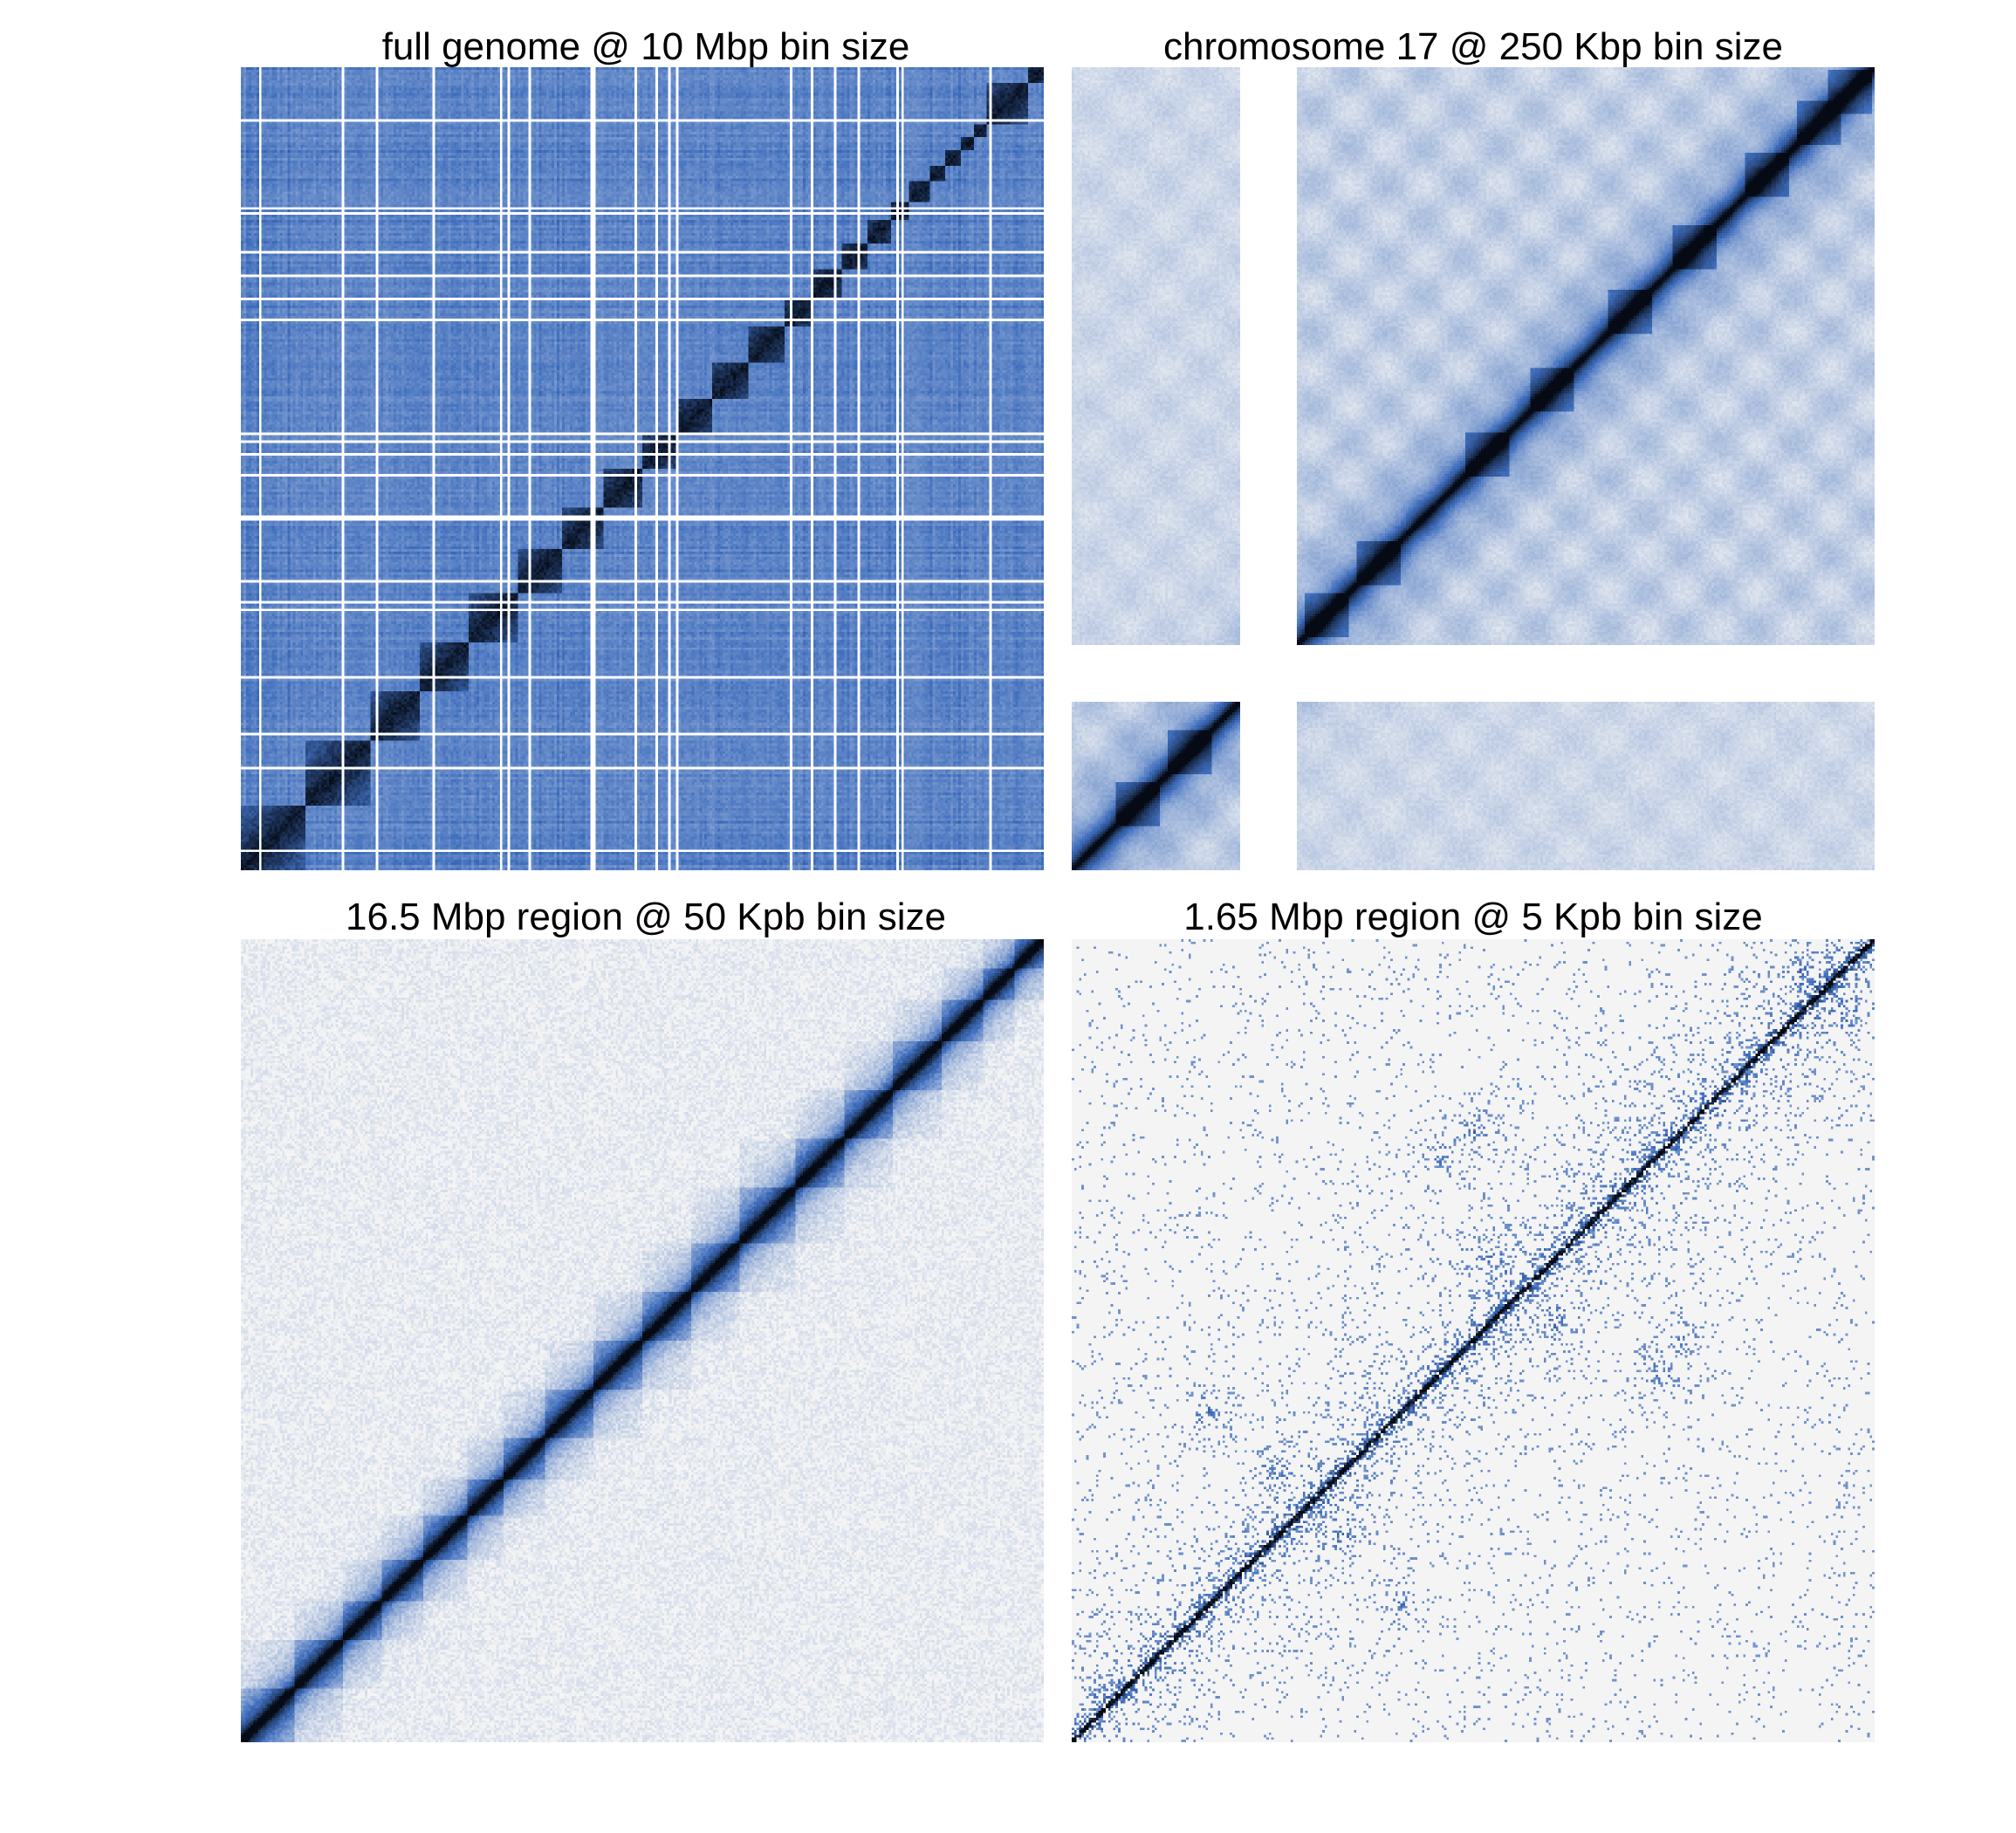  What do you see at coordinates (1473, 917) in the screenshot?
I see `panel-title-region-5kbp: 1.65 Mbp region @ 5 Kpb bin size` at bounding box center [1473, 917].